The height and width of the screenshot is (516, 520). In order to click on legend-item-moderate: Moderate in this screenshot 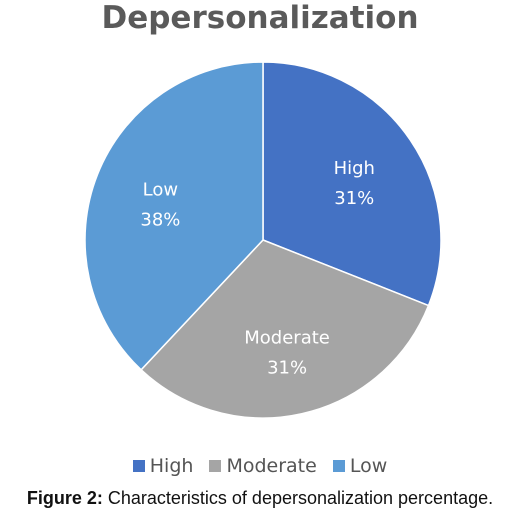, I will do `click(263, 466)`.